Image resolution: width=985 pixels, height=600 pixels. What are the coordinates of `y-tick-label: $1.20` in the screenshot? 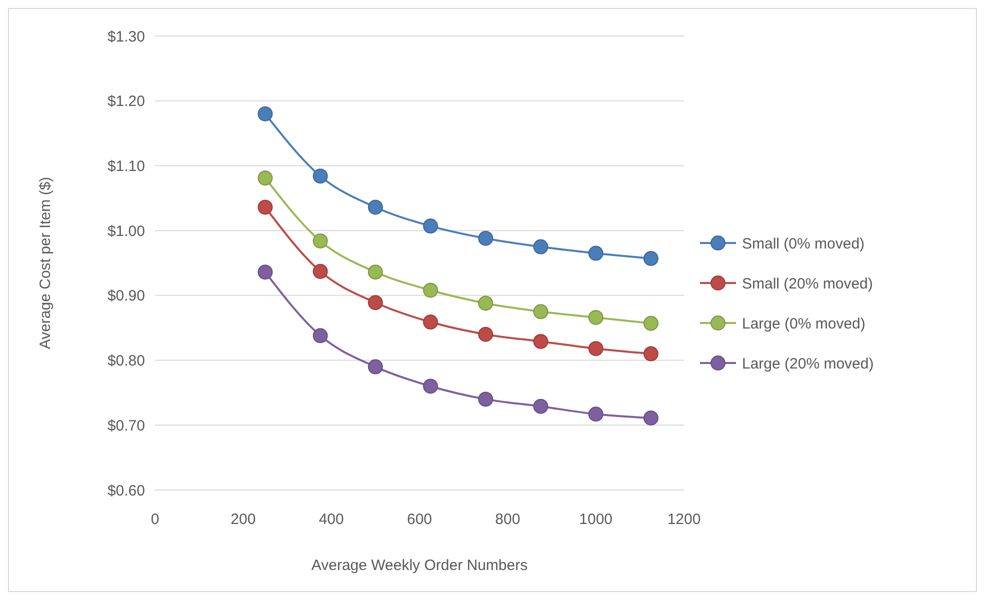 It's located at (126, 101).